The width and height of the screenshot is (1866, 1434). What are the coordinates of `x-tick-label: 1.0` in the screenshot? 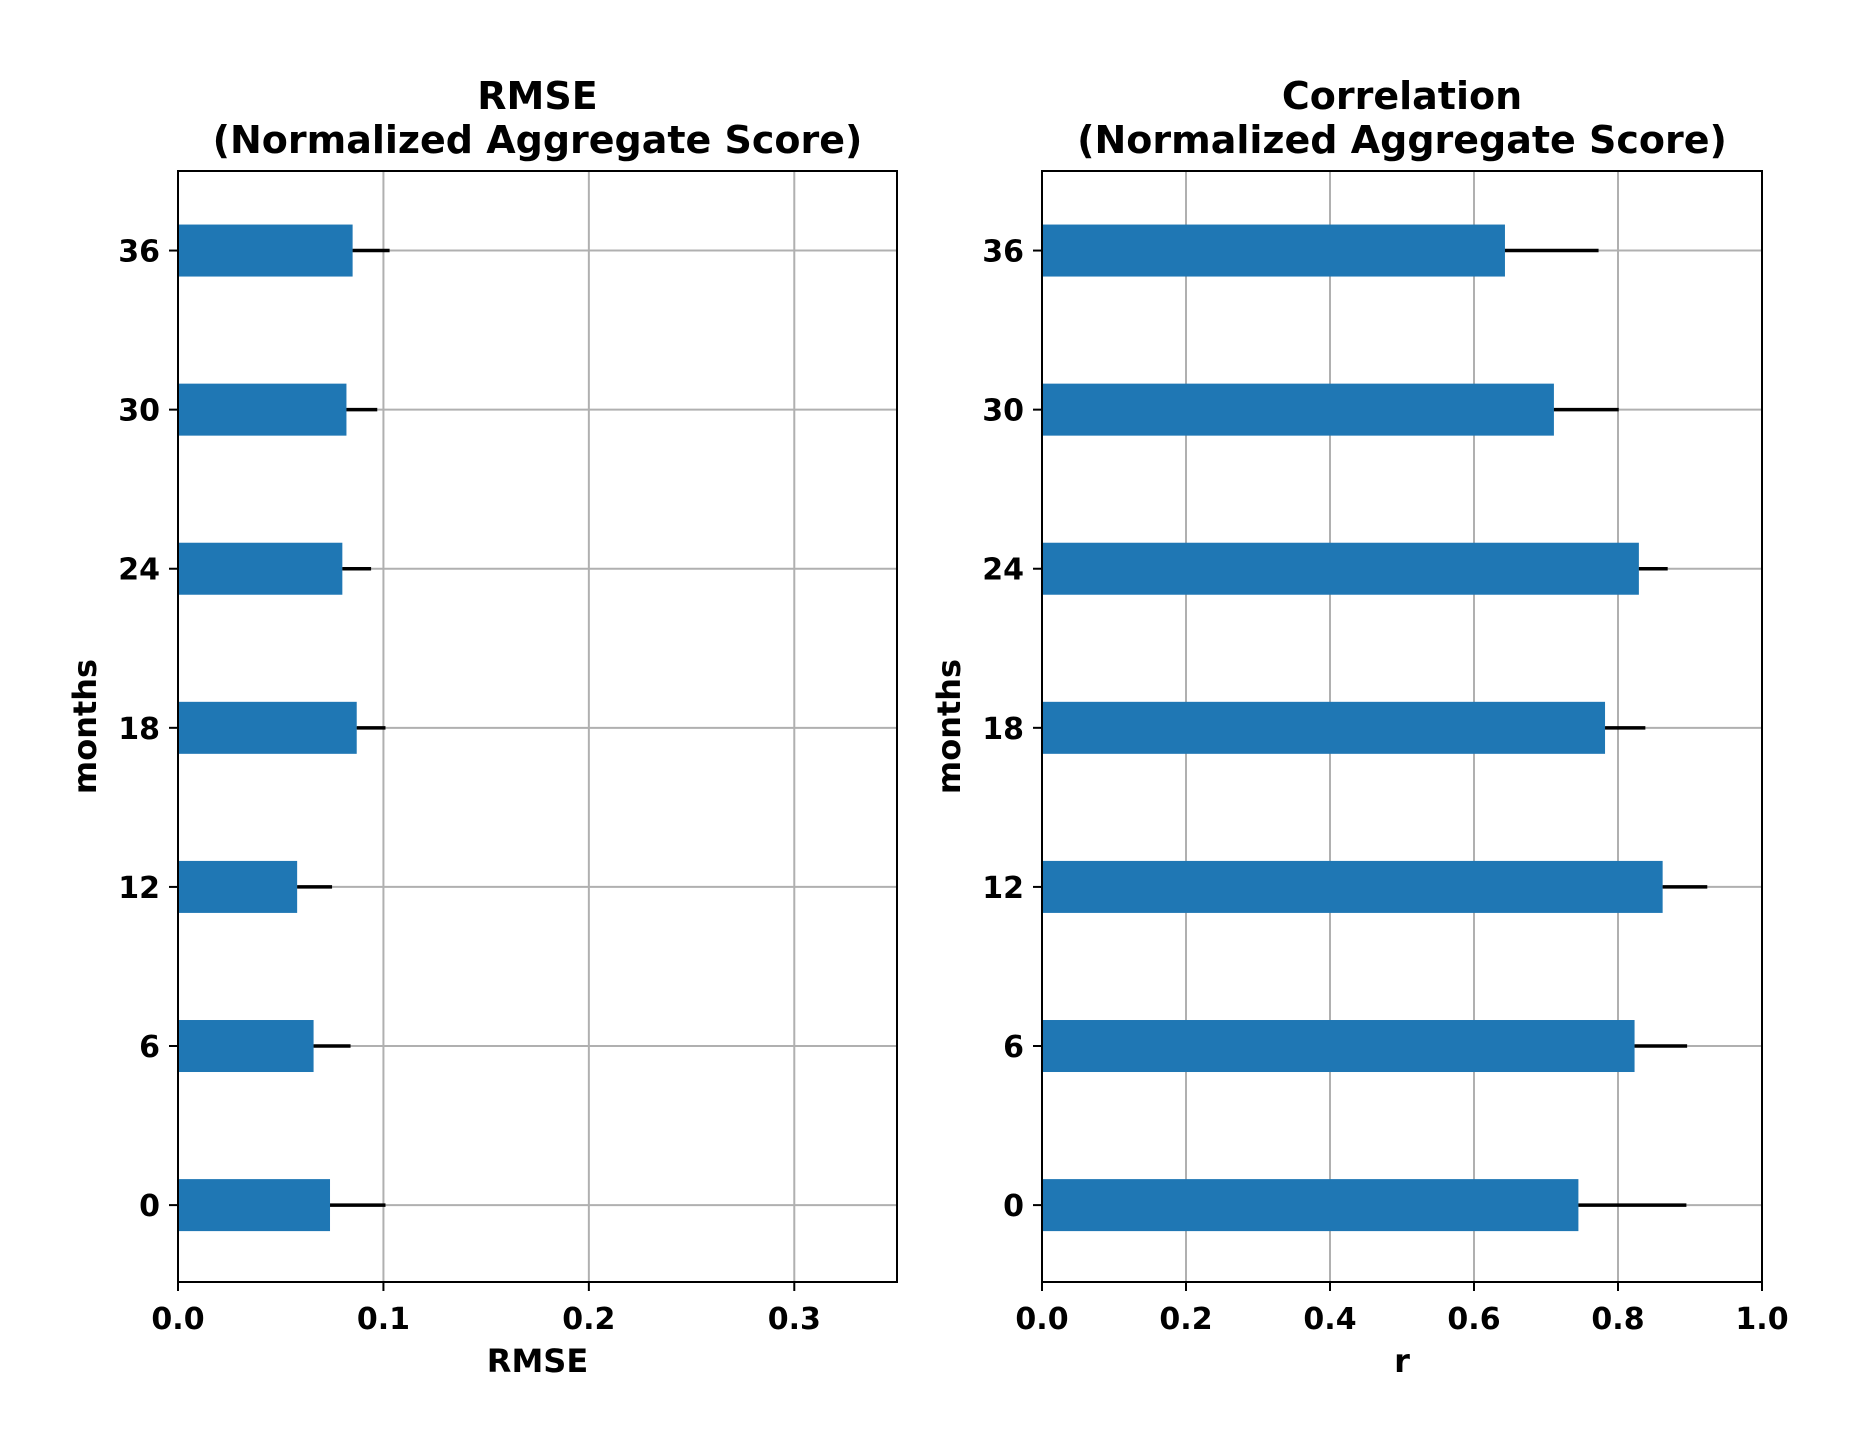 It's located at (1761, 1319).